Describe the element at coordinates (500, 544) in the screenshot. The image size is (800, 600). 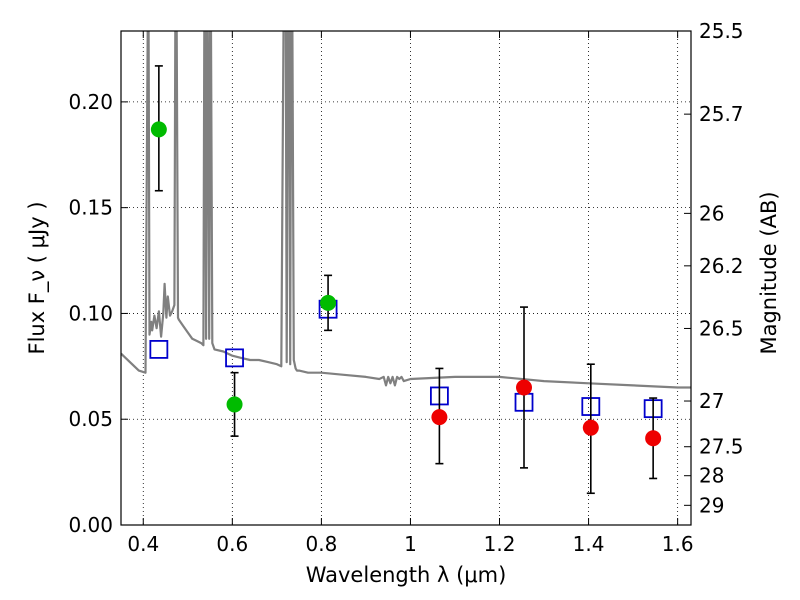
I see `x-tick-label: 1.2` at that location.